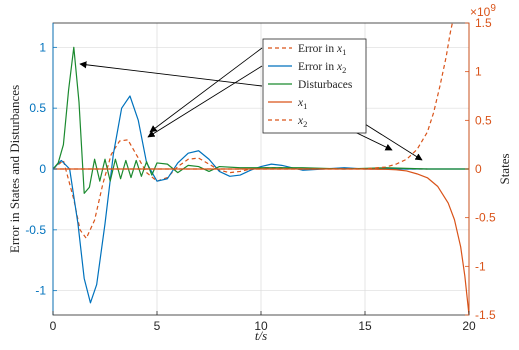 Image resolution: width=519 pixels, height=350 pixels. I want to click on y-axis-label-right: States, so click(504, 168).